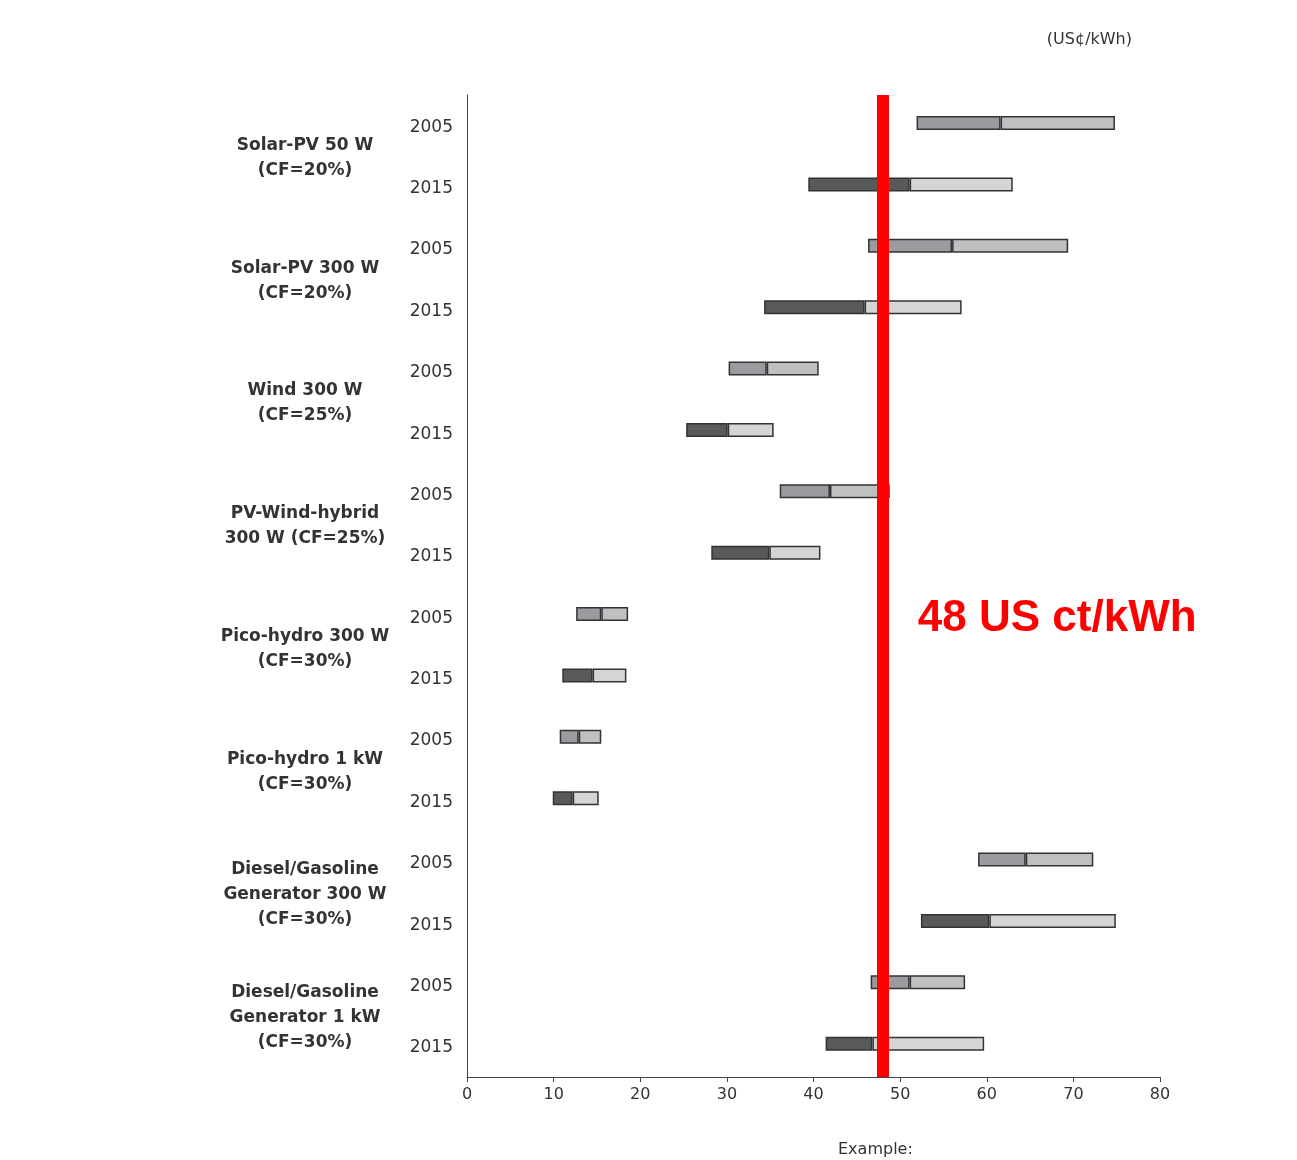 The width and height of the screenshot is (1297, 1160). I want to click on text: Pico-hydro 300 W (CF=30%), so click(305, 647).